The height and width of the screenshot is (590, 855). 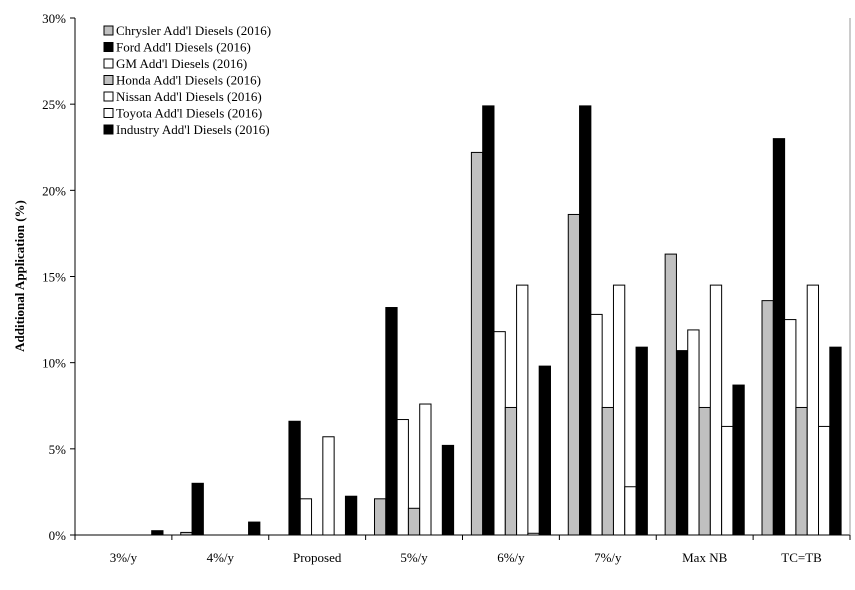 What do you see at coordinates (54, 104) in the screenshot?
I see `y-tick-label: 25%` at bounding box center [54, 104].